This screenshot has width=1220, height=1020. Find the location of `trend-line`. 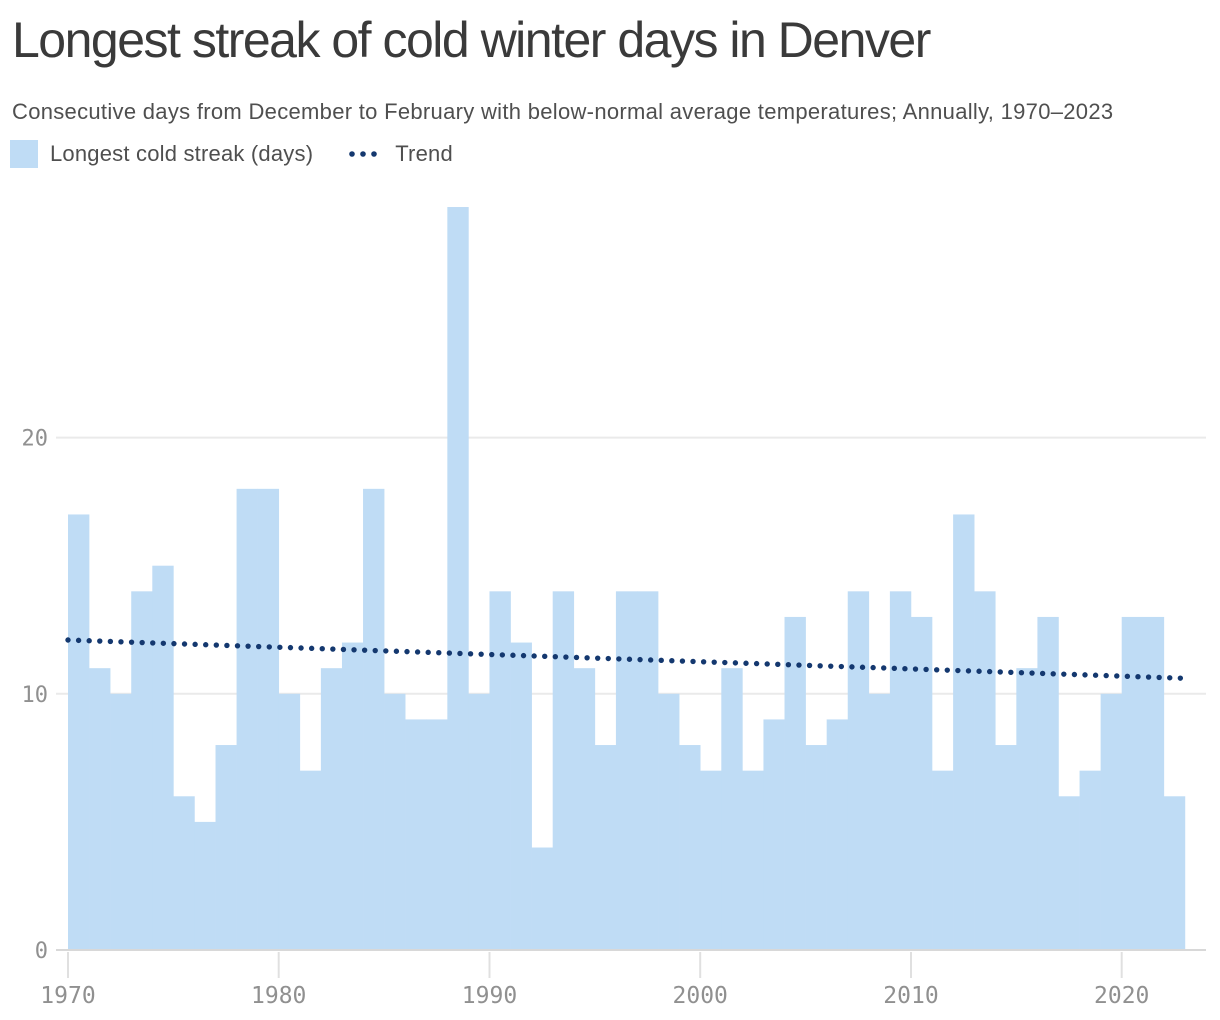

trend-line is located at coordinates (628, 659).